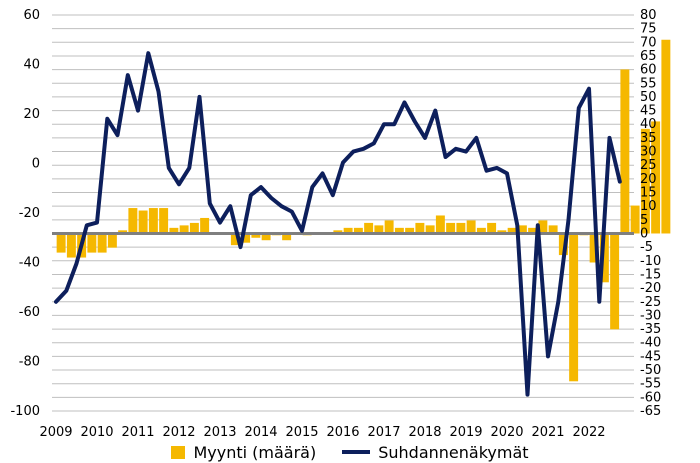  I want to click on left-tick-label: 0, so click(36, 164).